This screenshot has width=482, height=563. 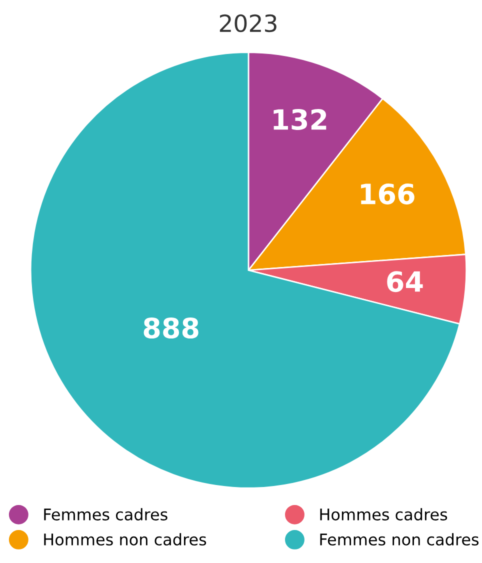 I want to click on legend-label: Femmes cadres, so click(x=106, y=514).